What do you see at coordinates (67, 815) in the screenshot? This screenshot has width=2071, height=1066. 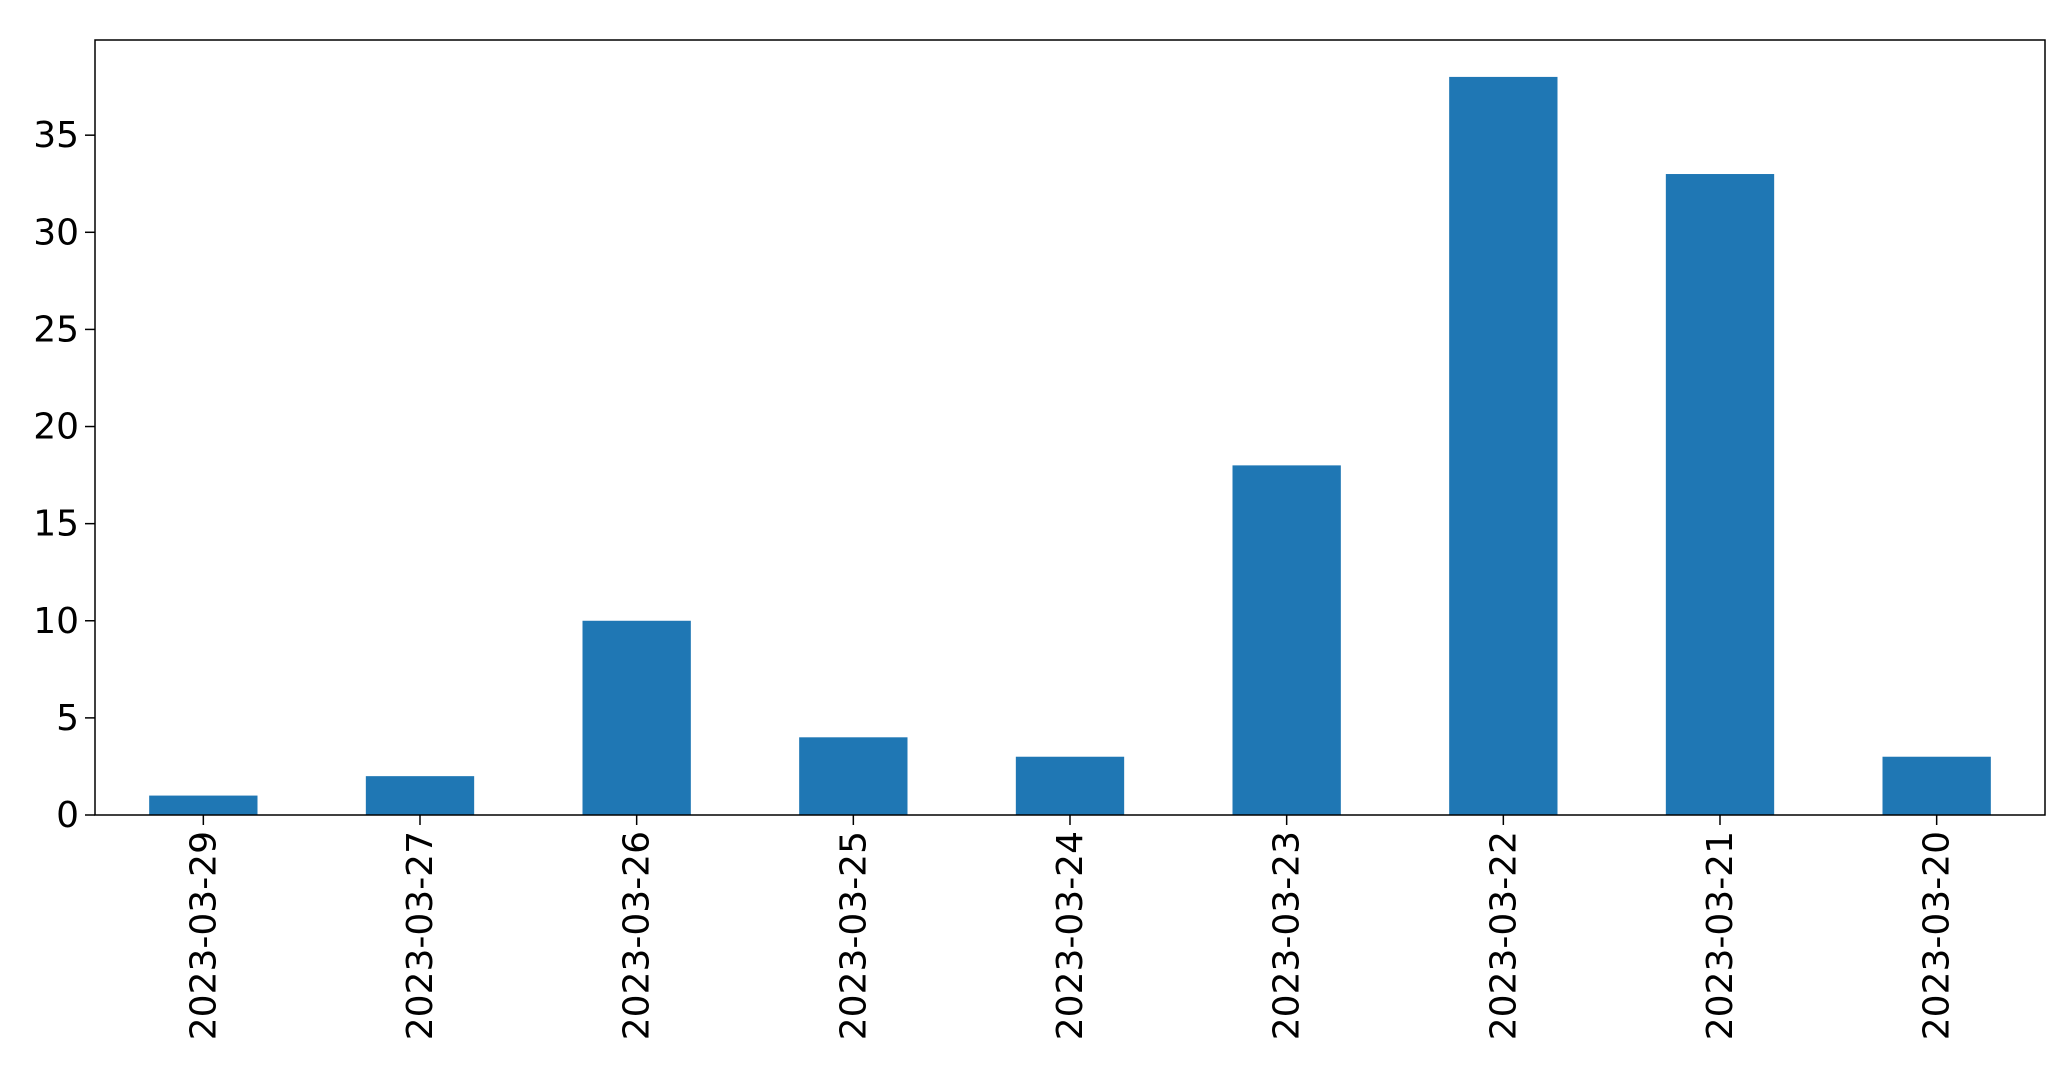 I see `y-tick-label: 0` at bounding box center [67, 815].